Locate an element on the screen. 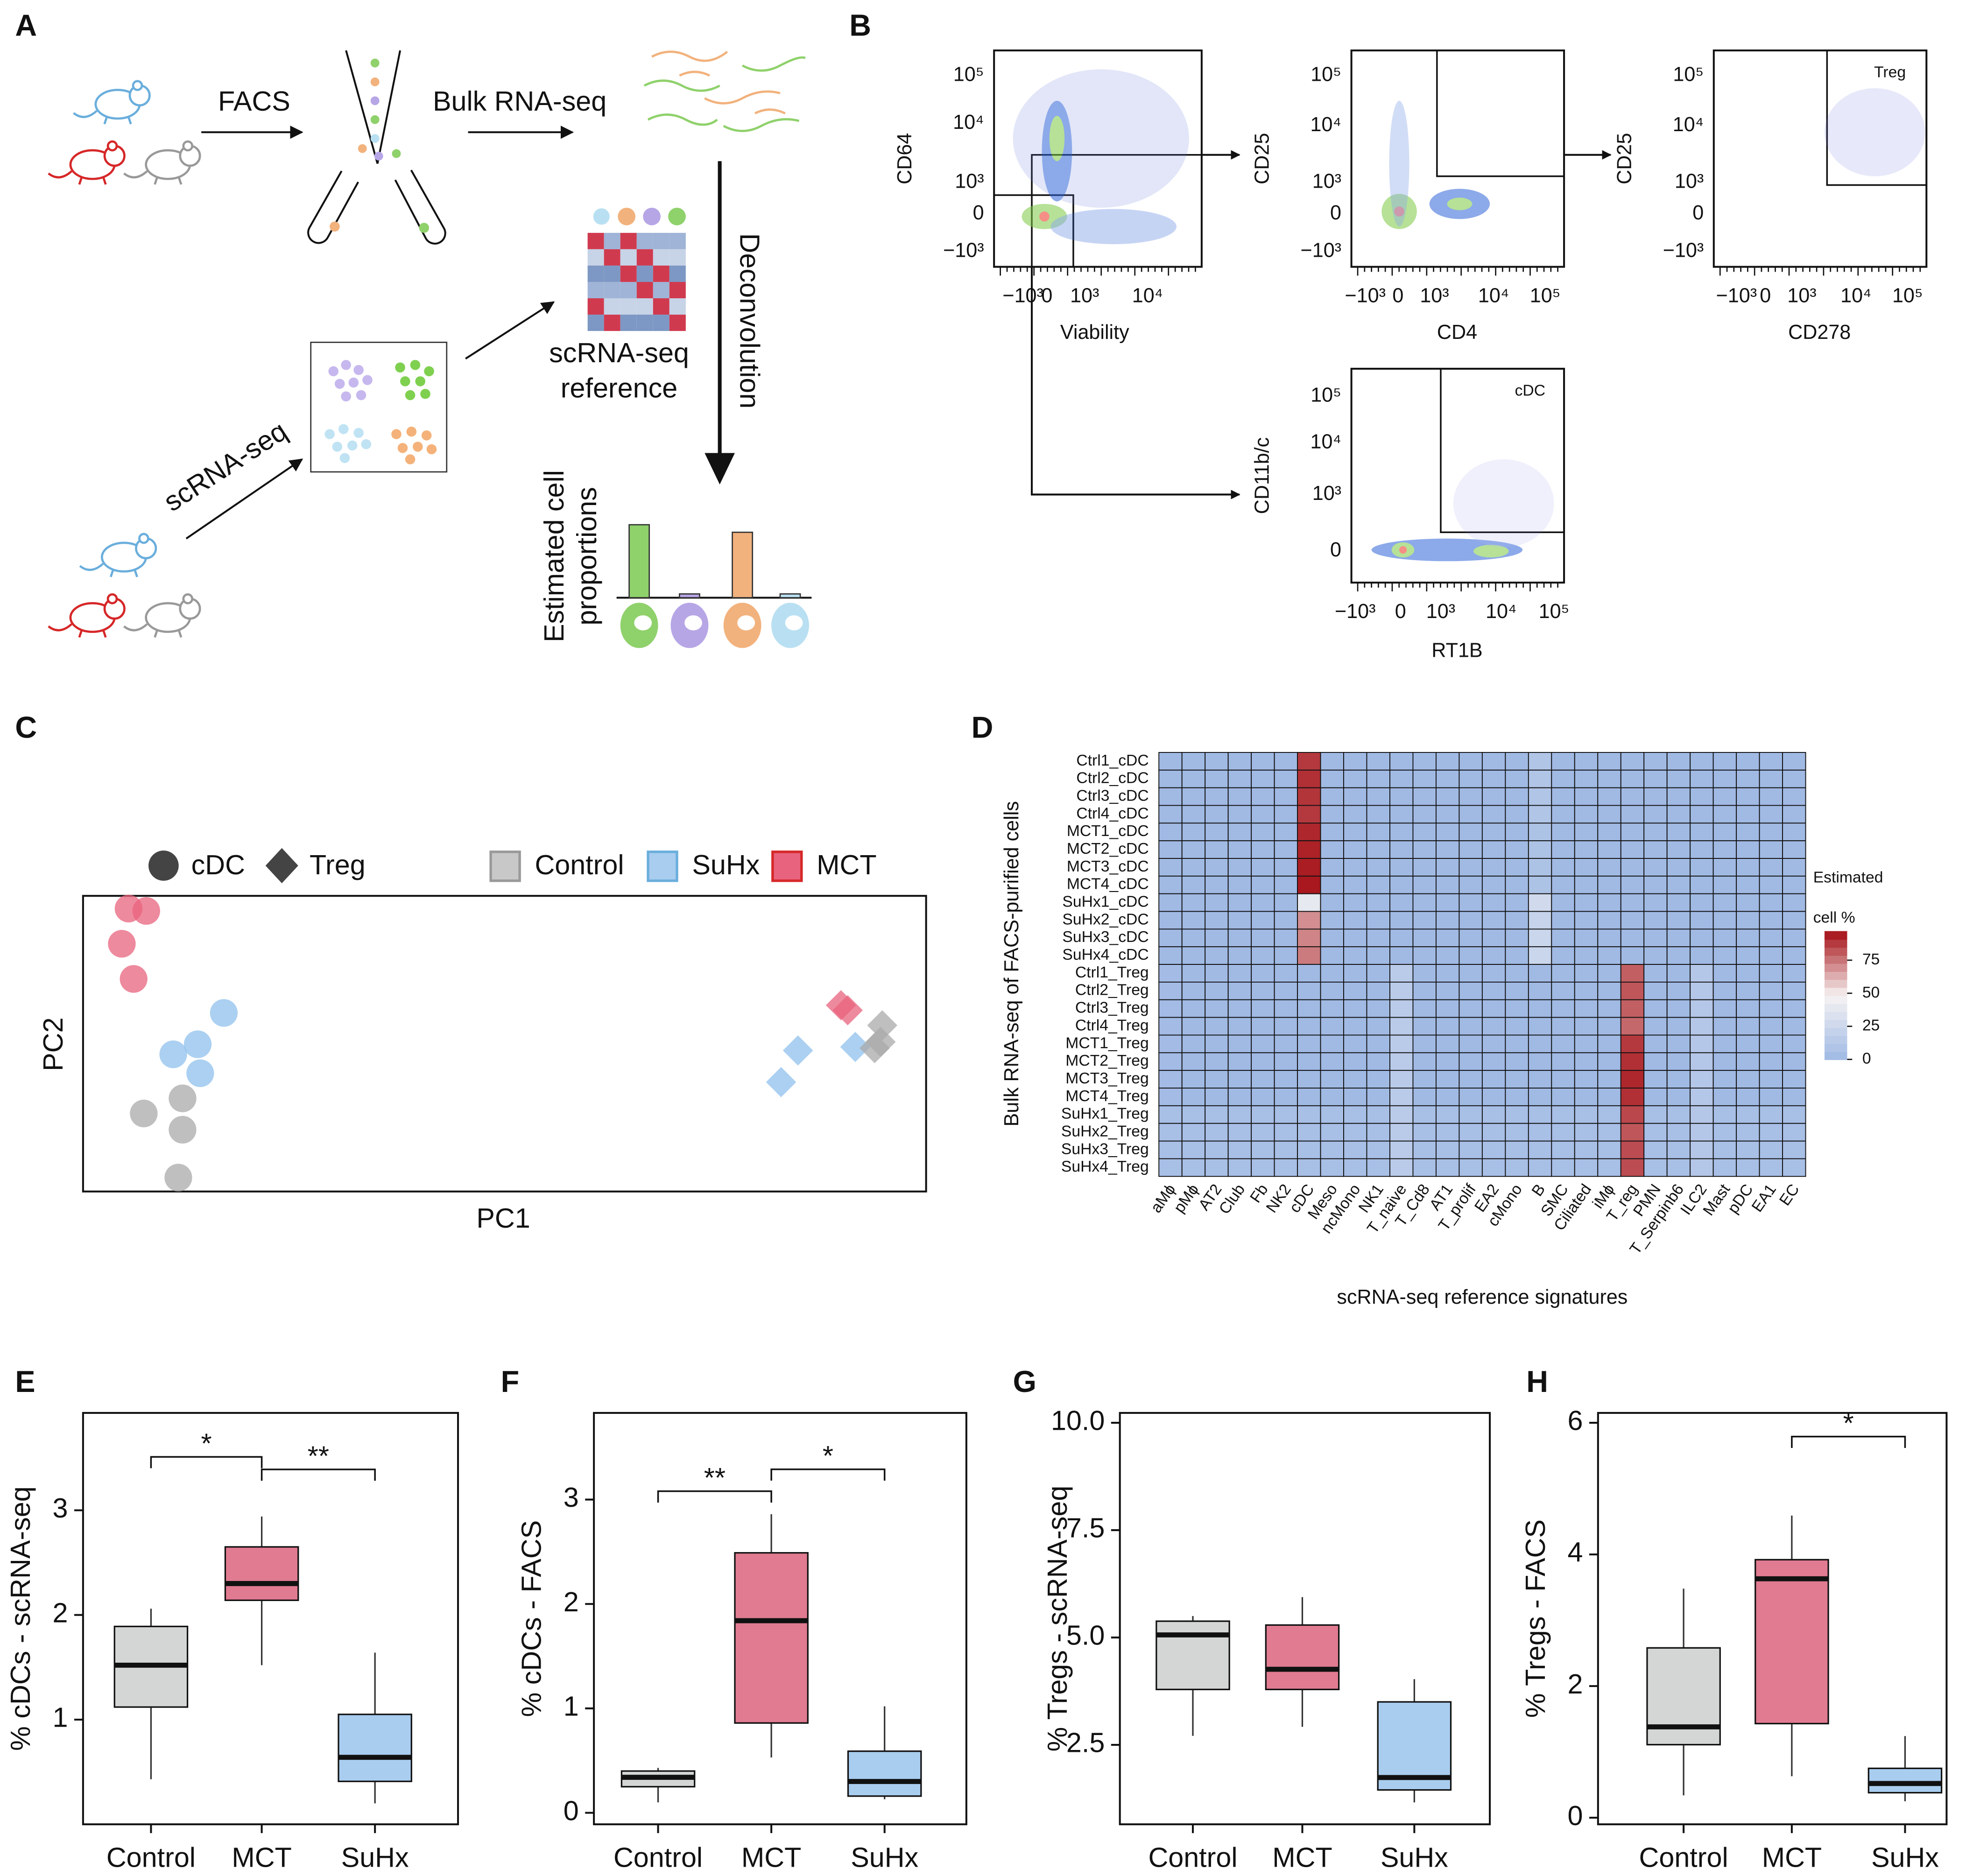 The image size is (1973, 1876). x-tick-label: SuHx is located at coordinates (1905, 1857).